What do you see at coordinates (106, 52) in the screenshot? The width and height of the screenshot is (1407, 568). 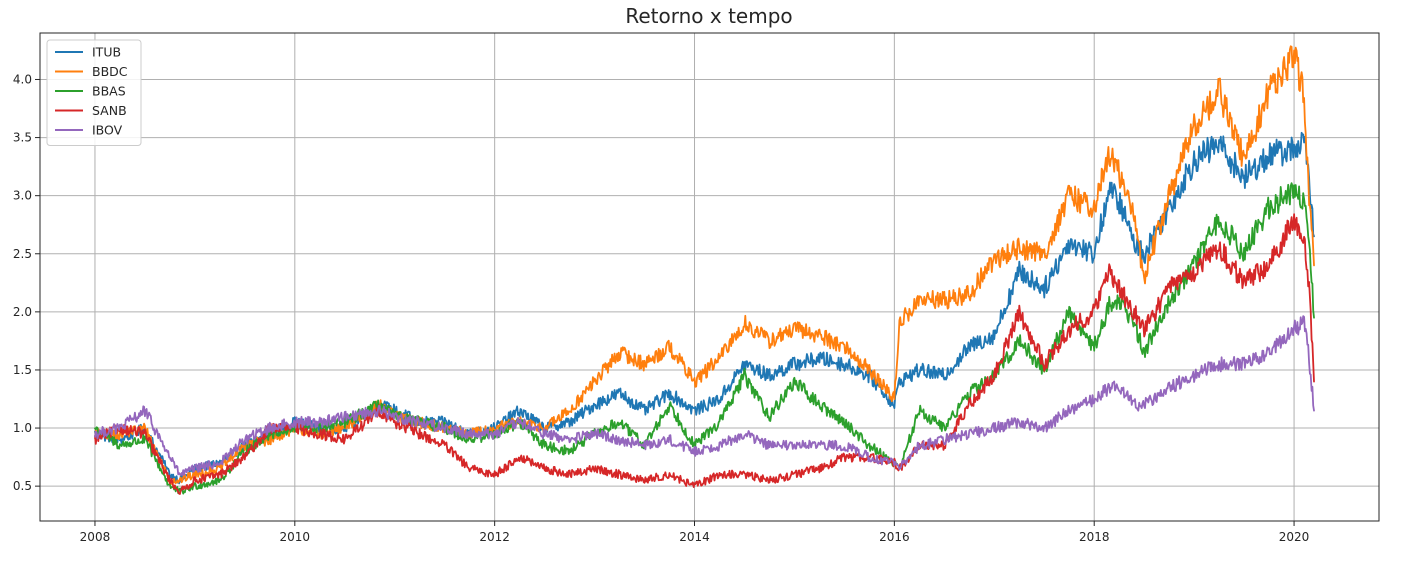 I see `legend-label-itub: ITUB` at bounding box center [106, 52].